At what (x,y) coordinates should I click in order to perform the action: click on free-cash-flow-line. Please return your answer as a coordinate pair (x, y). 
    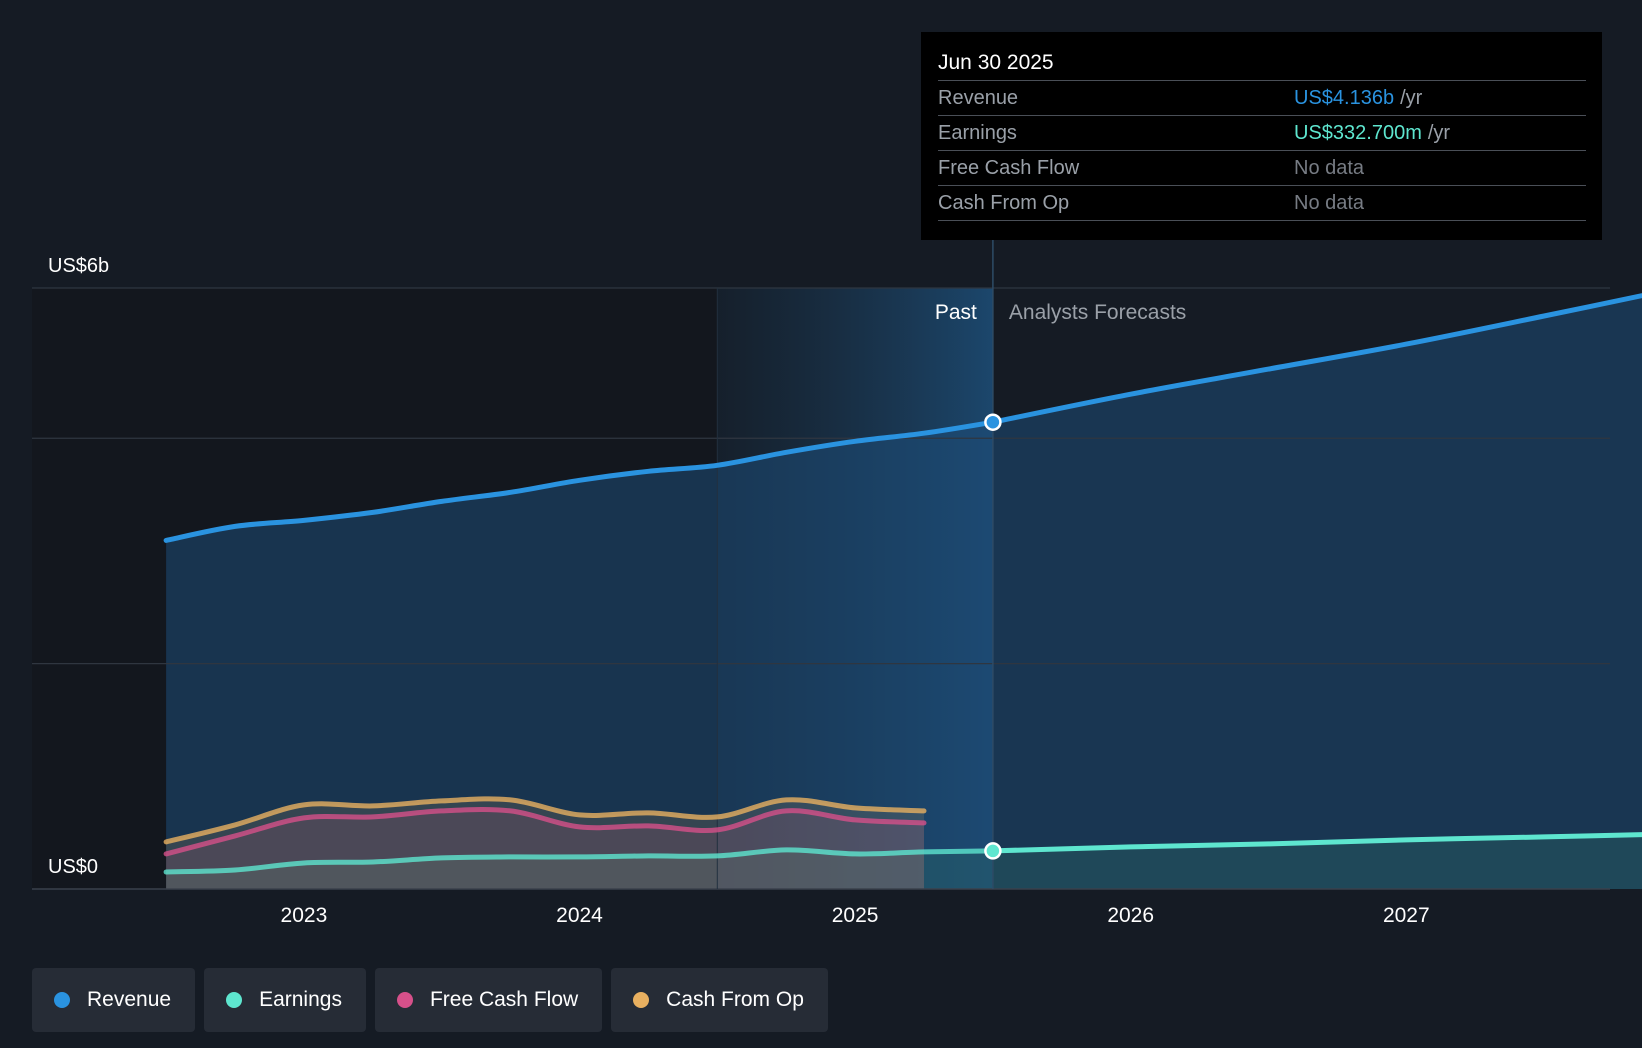
    Looking at the image, I should click on (545, 831).